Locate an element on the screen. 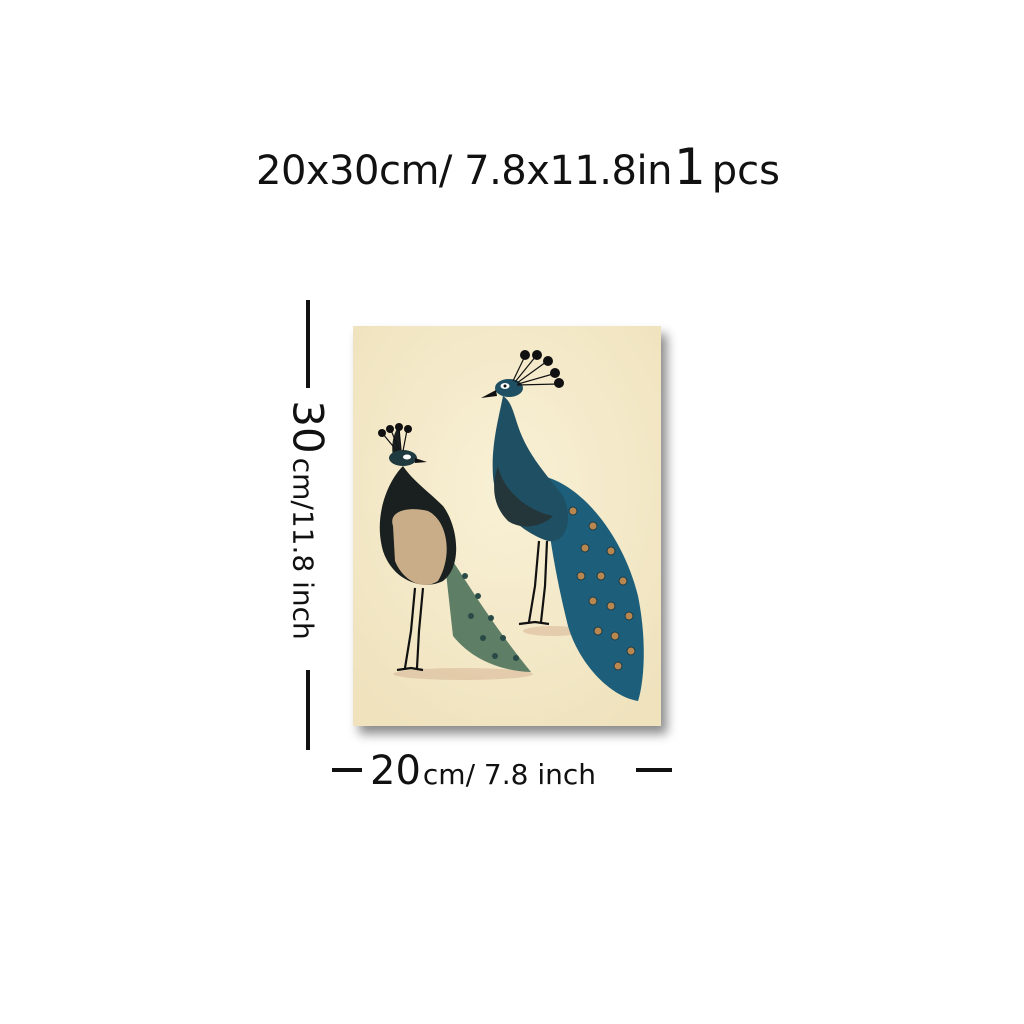 The width and height of the screenshot is (1024, 1024). left-peacock is located at coordinates (454, 547).